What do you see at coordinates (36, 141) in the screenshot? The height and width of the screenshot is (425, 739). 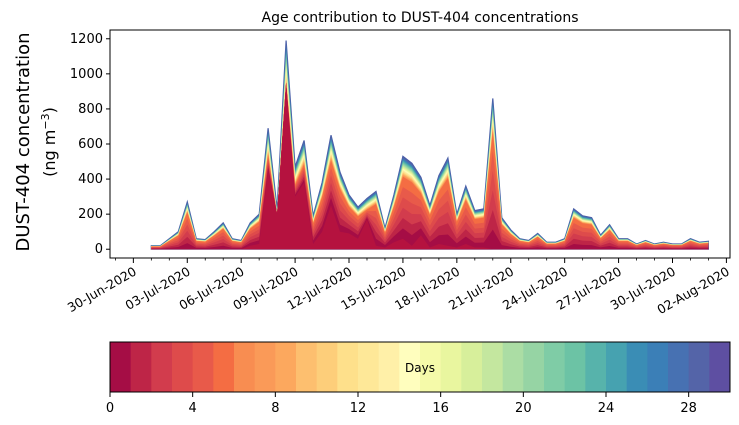 I see `y-axis-label: DUST-404 concentration (ng m−3)` at bounding box center [36, 141].